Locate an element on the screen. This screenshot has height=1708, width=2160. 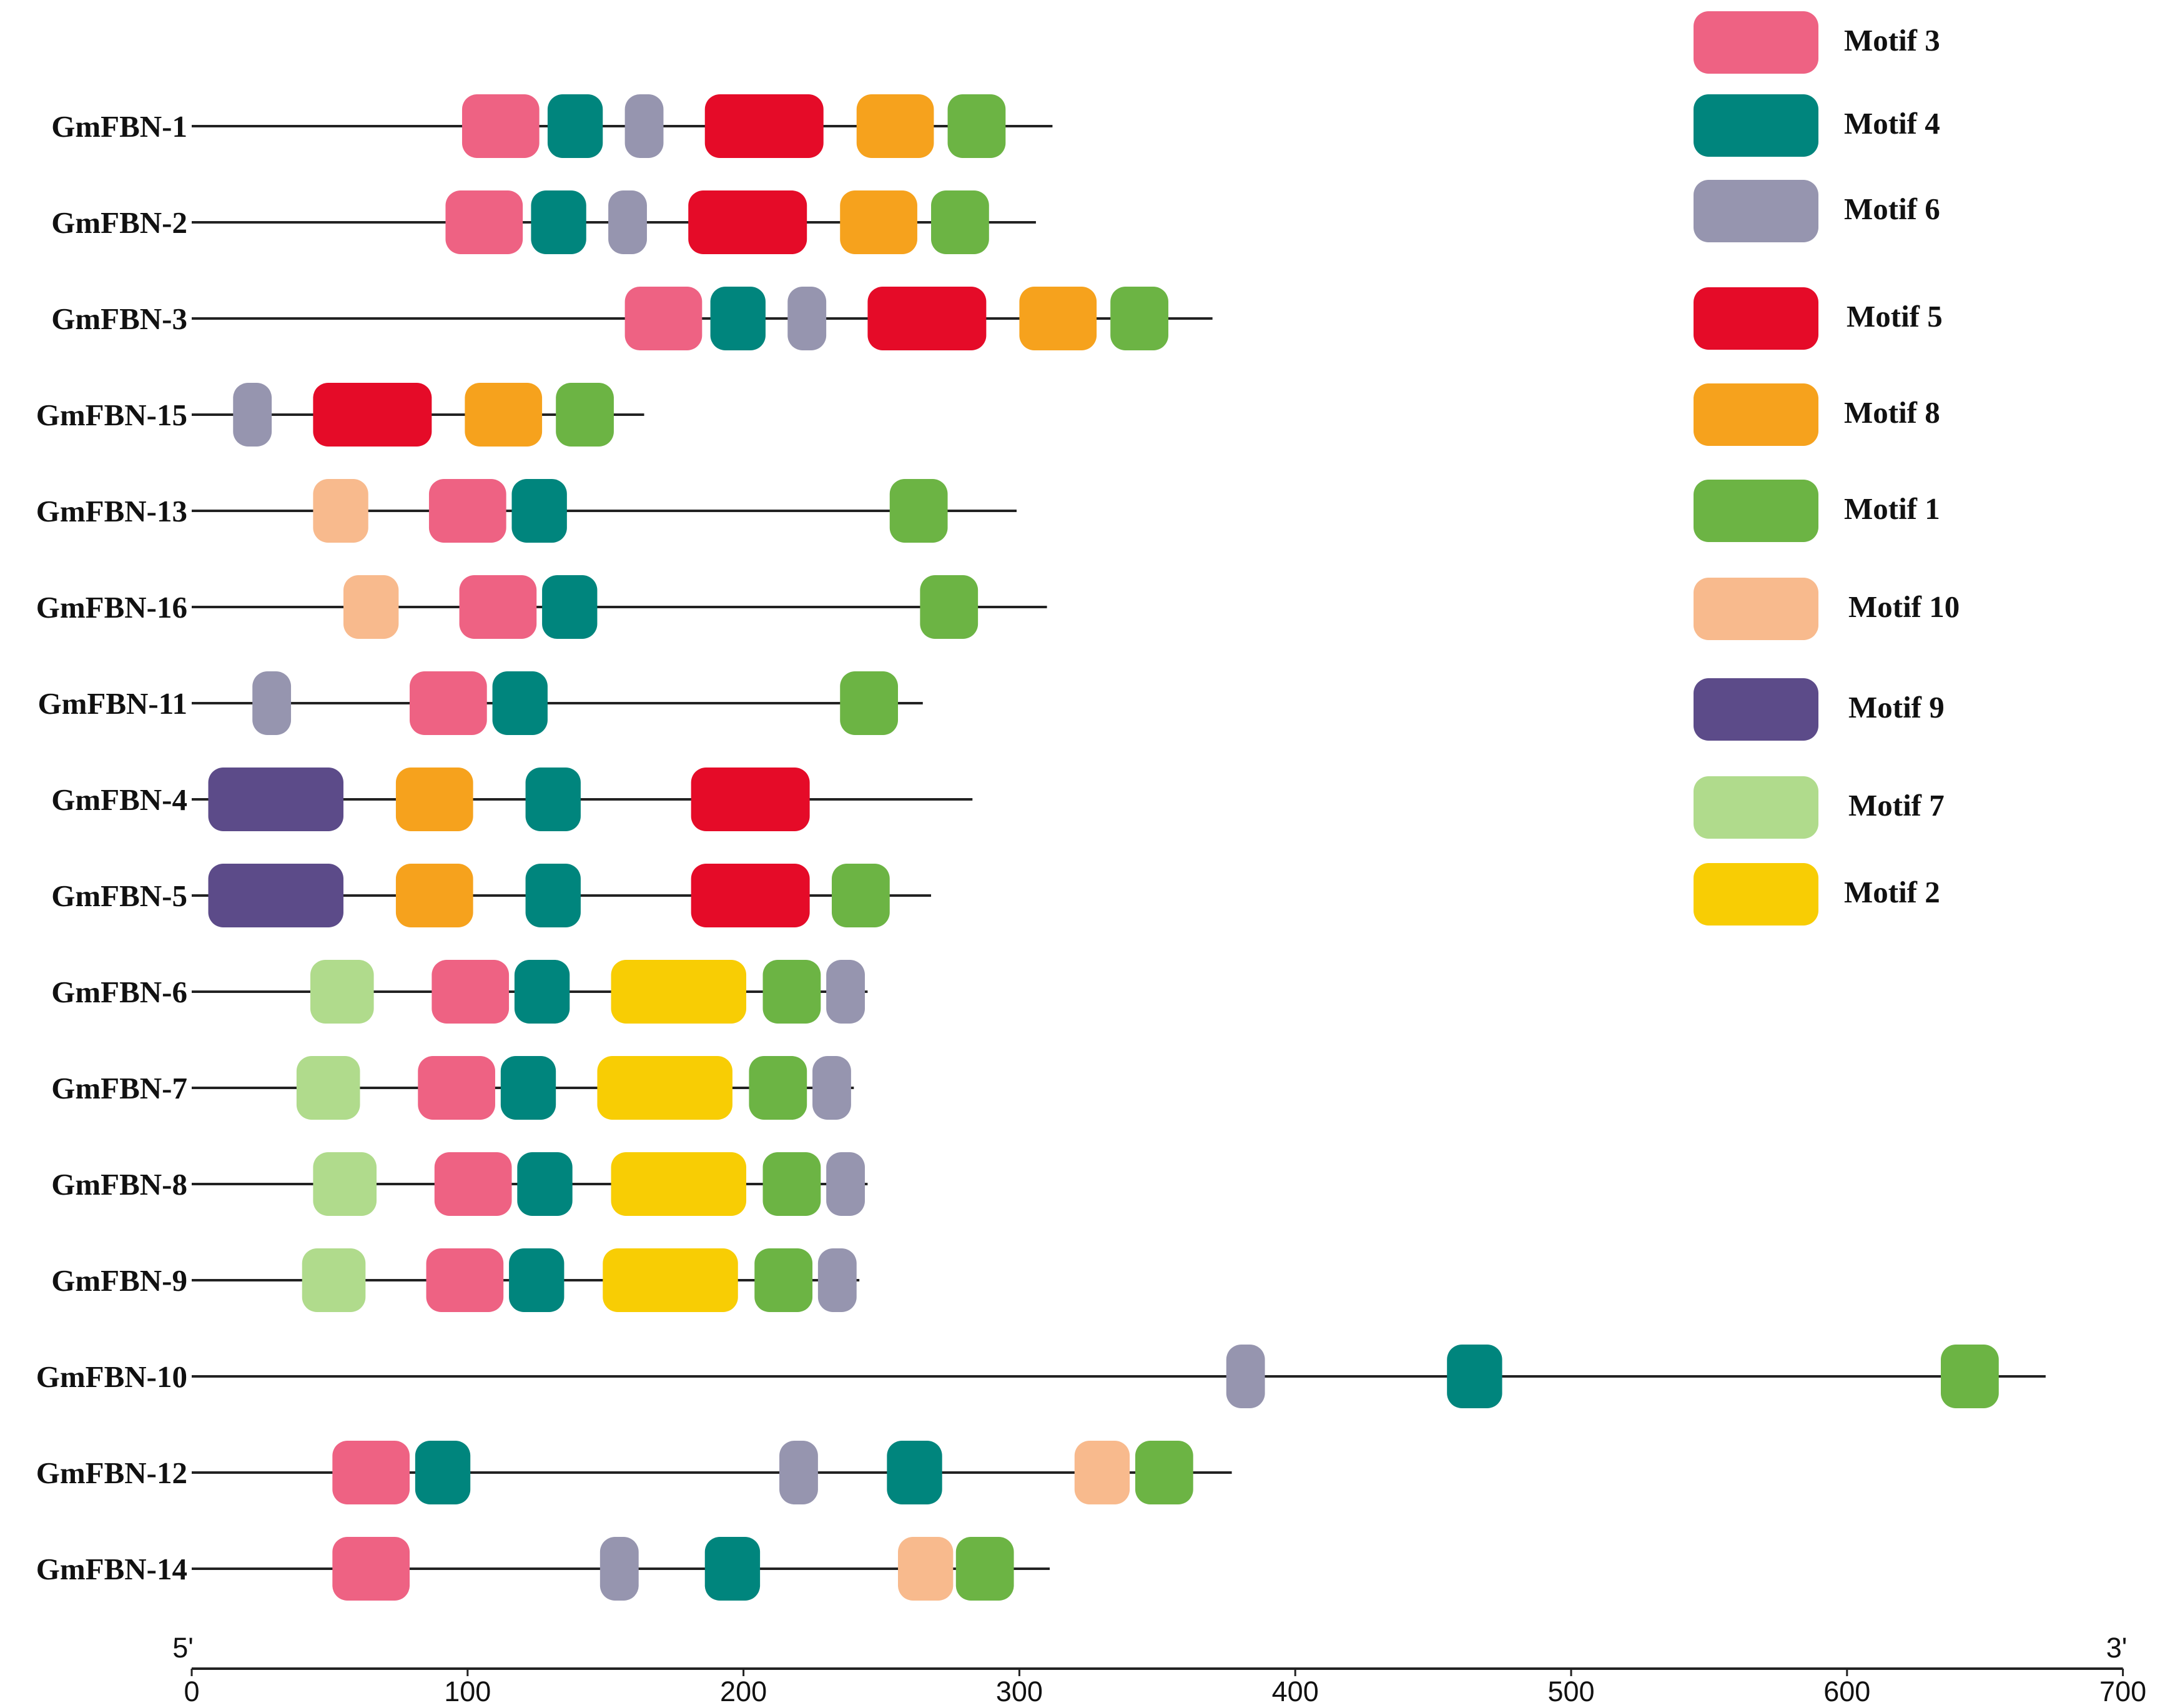
gene-track-gmfbn-9: GmFBN-9 is located at coordinates (456, 1280).